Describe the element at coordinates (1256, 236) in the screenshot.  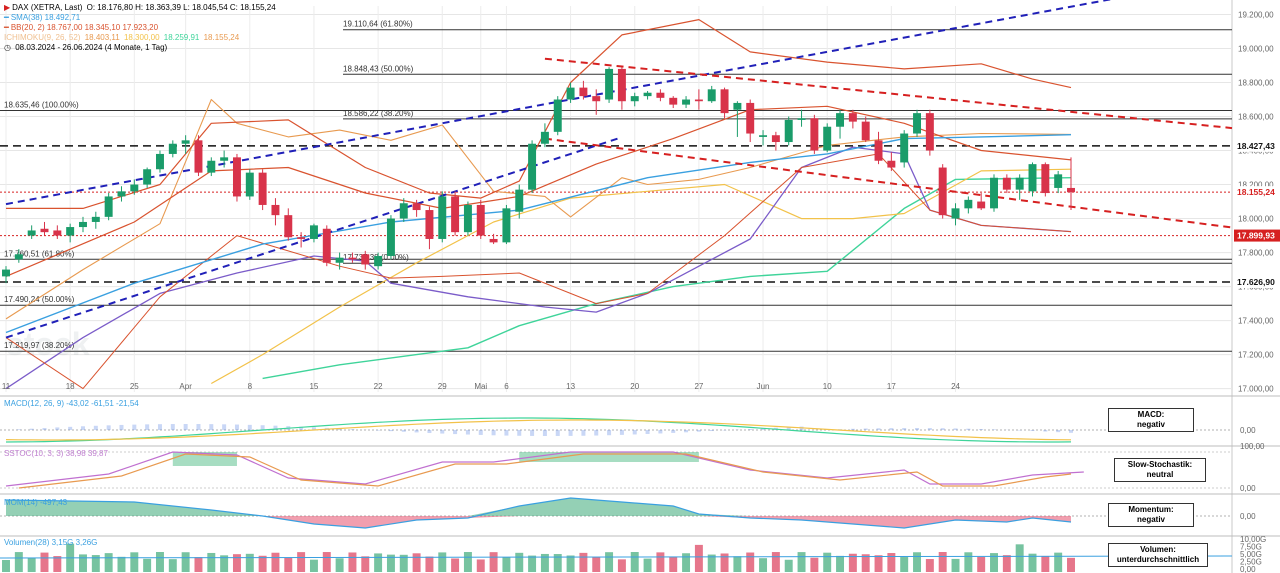
I see `price-level-label: 17.899,93` at that location.